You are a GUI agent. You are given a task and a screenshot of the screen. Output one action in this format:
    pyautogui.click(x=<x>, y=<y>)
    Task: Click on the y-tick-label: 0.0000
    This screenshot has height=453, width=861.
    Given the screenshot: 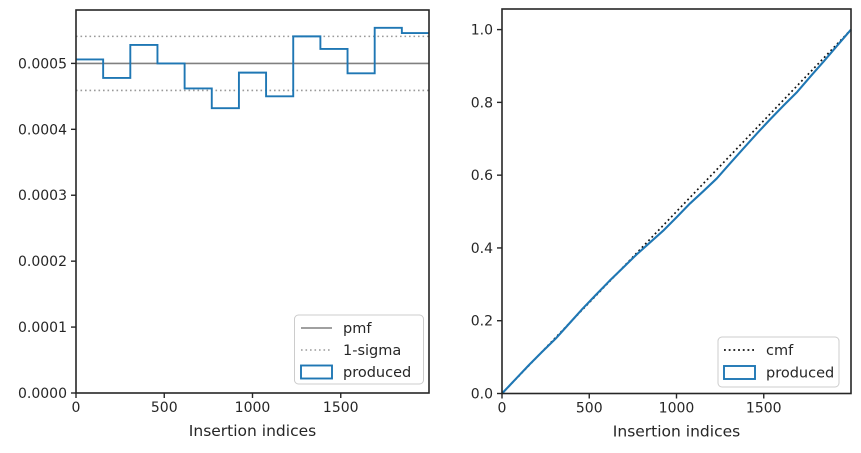 What is the action you would take?
    pyautogui.click(x=42, y=394)
    